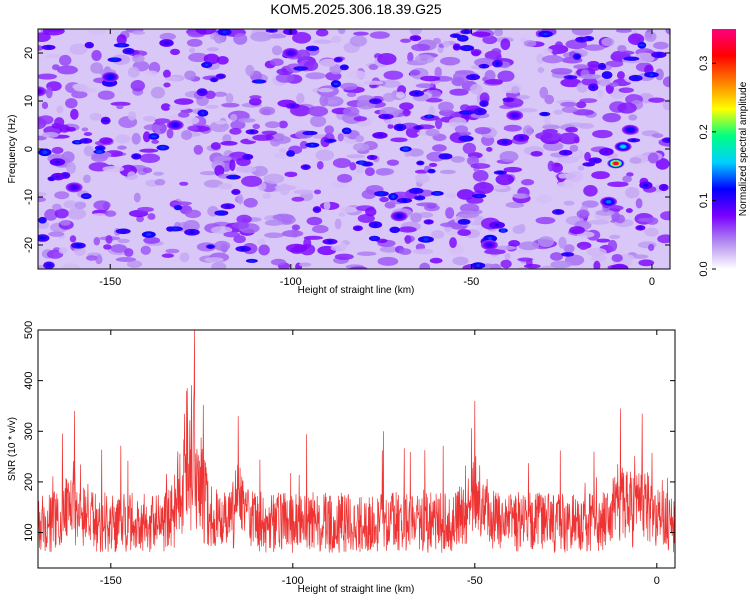 Image resolution: width=750 pixels, height=600 pixels. What do you see at coordinates (110, 77) in the screenshot?
I see `spectrogram-hotspot` at bounding box center [110, 77].